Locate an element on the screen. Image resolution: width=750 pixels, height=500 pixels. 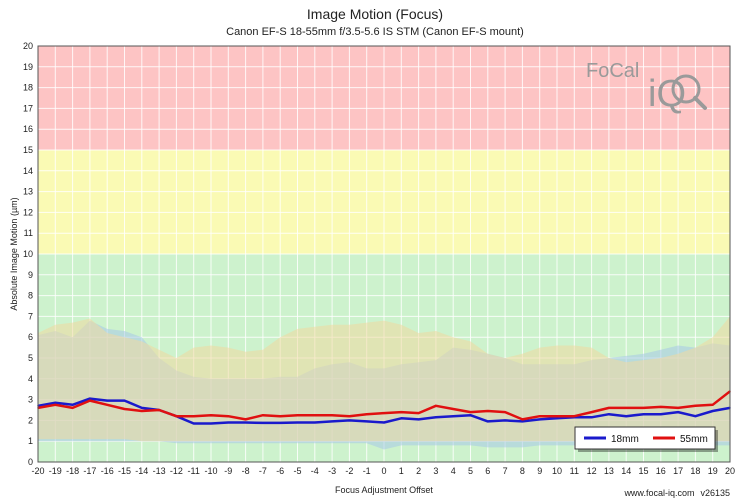
x-tick-label: 7 is located at coordinates (505, 471).